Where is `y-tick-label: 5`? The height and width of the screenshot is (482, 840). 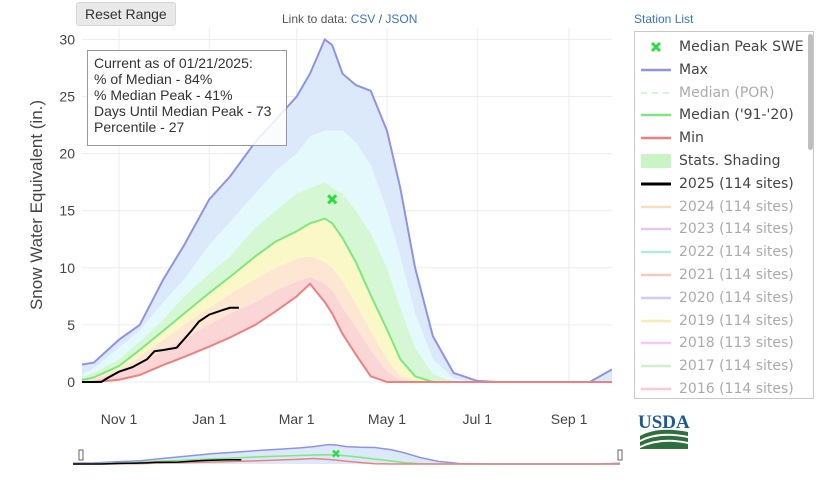 y-tick-label: 5 is located at coordinates (71, 325).